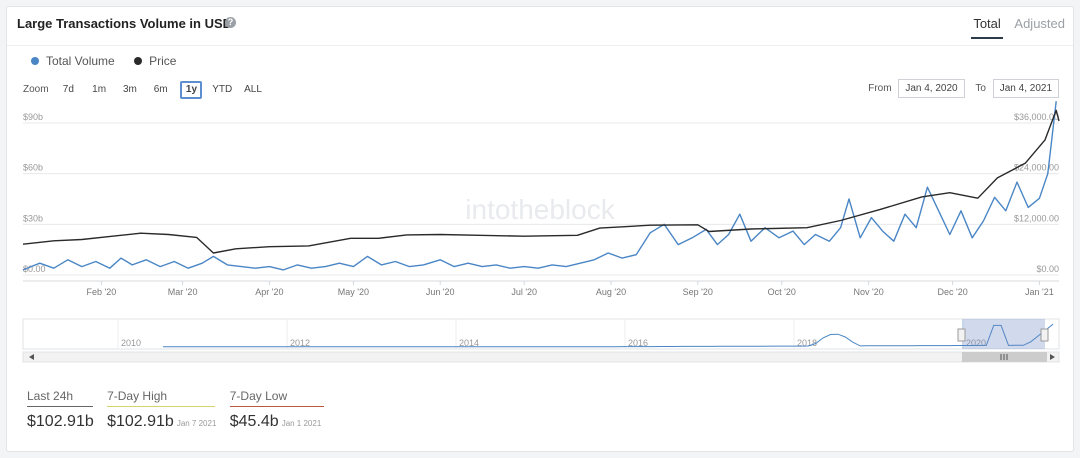 The image size is (1080, 458). Describe the element at coordinates (1052, 357) in the screenshot. I see `scroll-right-arrow-icon` at that location.